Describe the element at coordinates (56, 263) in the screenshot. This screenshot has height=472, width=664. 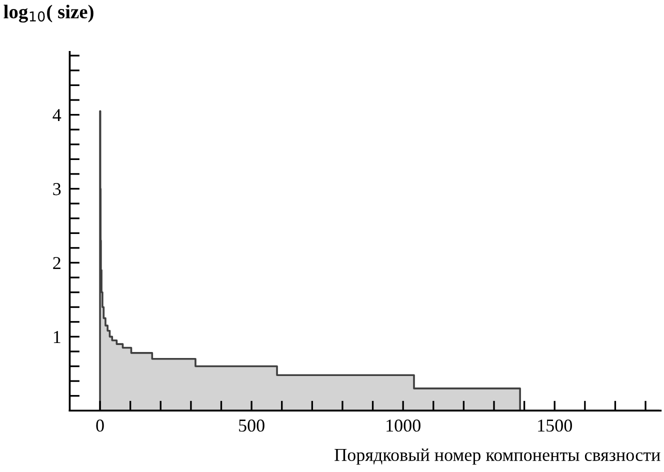
I see `y-tick-label: 2` at that location.